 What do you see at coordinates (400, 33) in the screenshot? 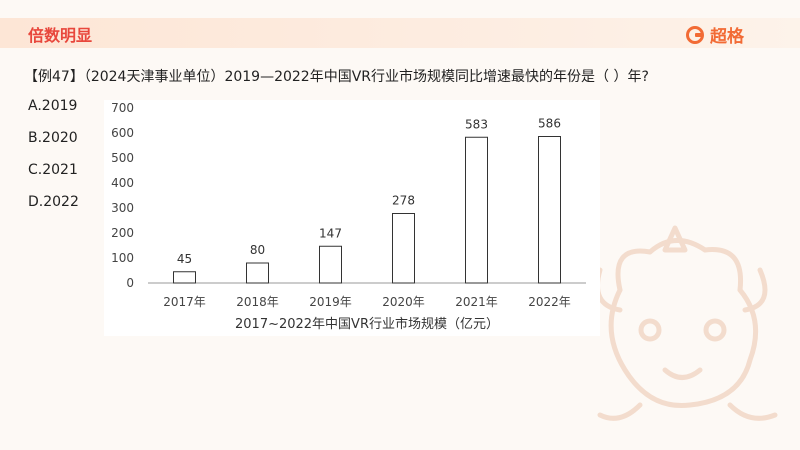
I see `header-bar` at bounding box center [400, 33].